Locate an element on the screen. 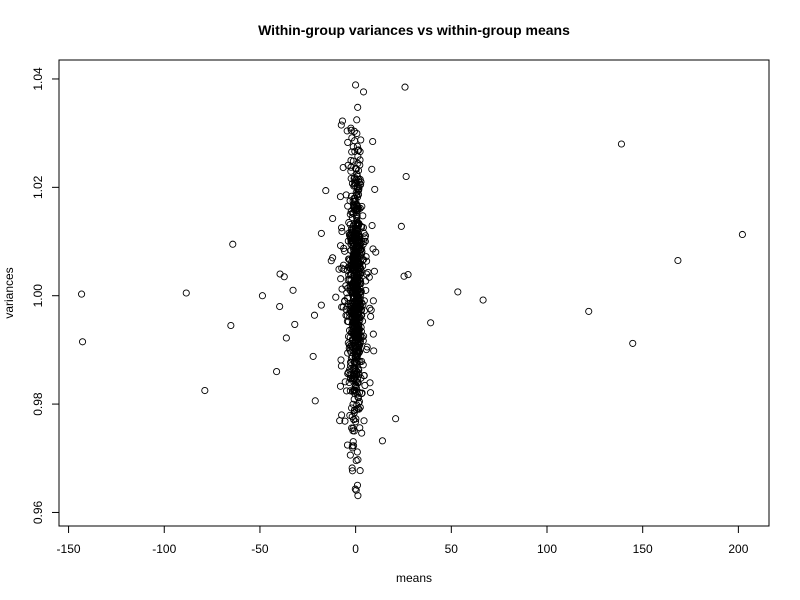 The height and width of the screenshot is (600, 800). x-axis: -150 -100 -50 0 50 100 150 200 is located at coordinates (403, 540).